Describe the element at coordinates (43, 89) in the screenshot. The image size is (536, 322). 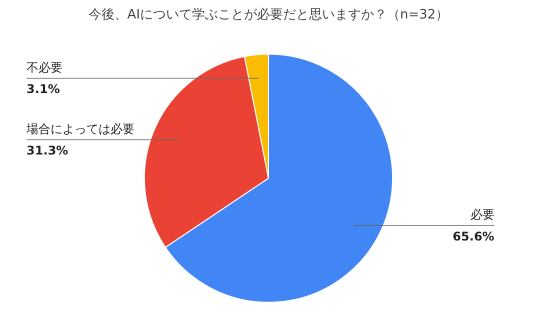
I see `data-label: 3.1%` at that location.